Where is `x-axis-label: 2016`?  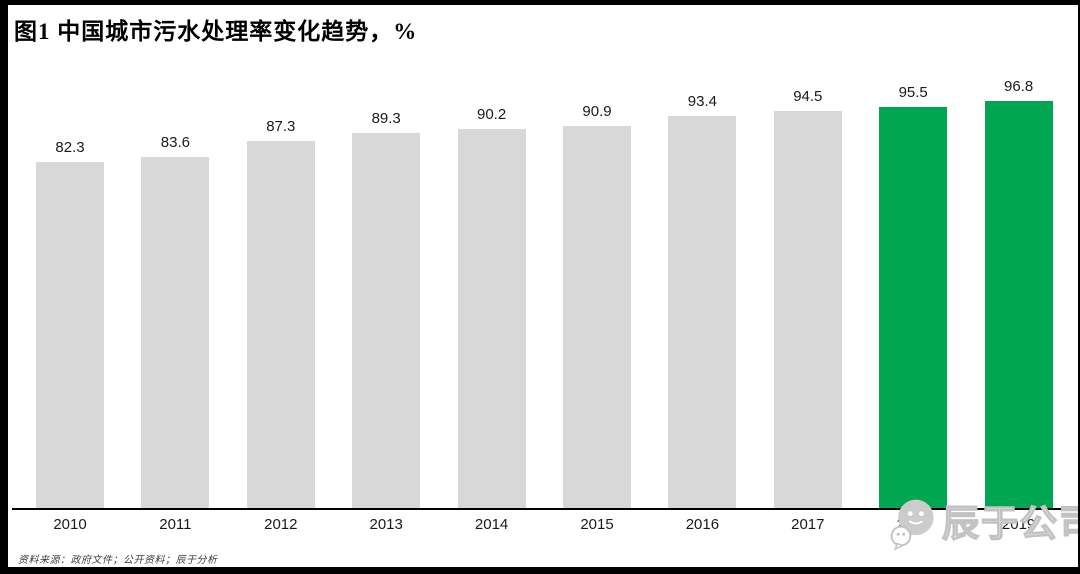 x-axis-label: 2016 is located at coordinates (702, 524).